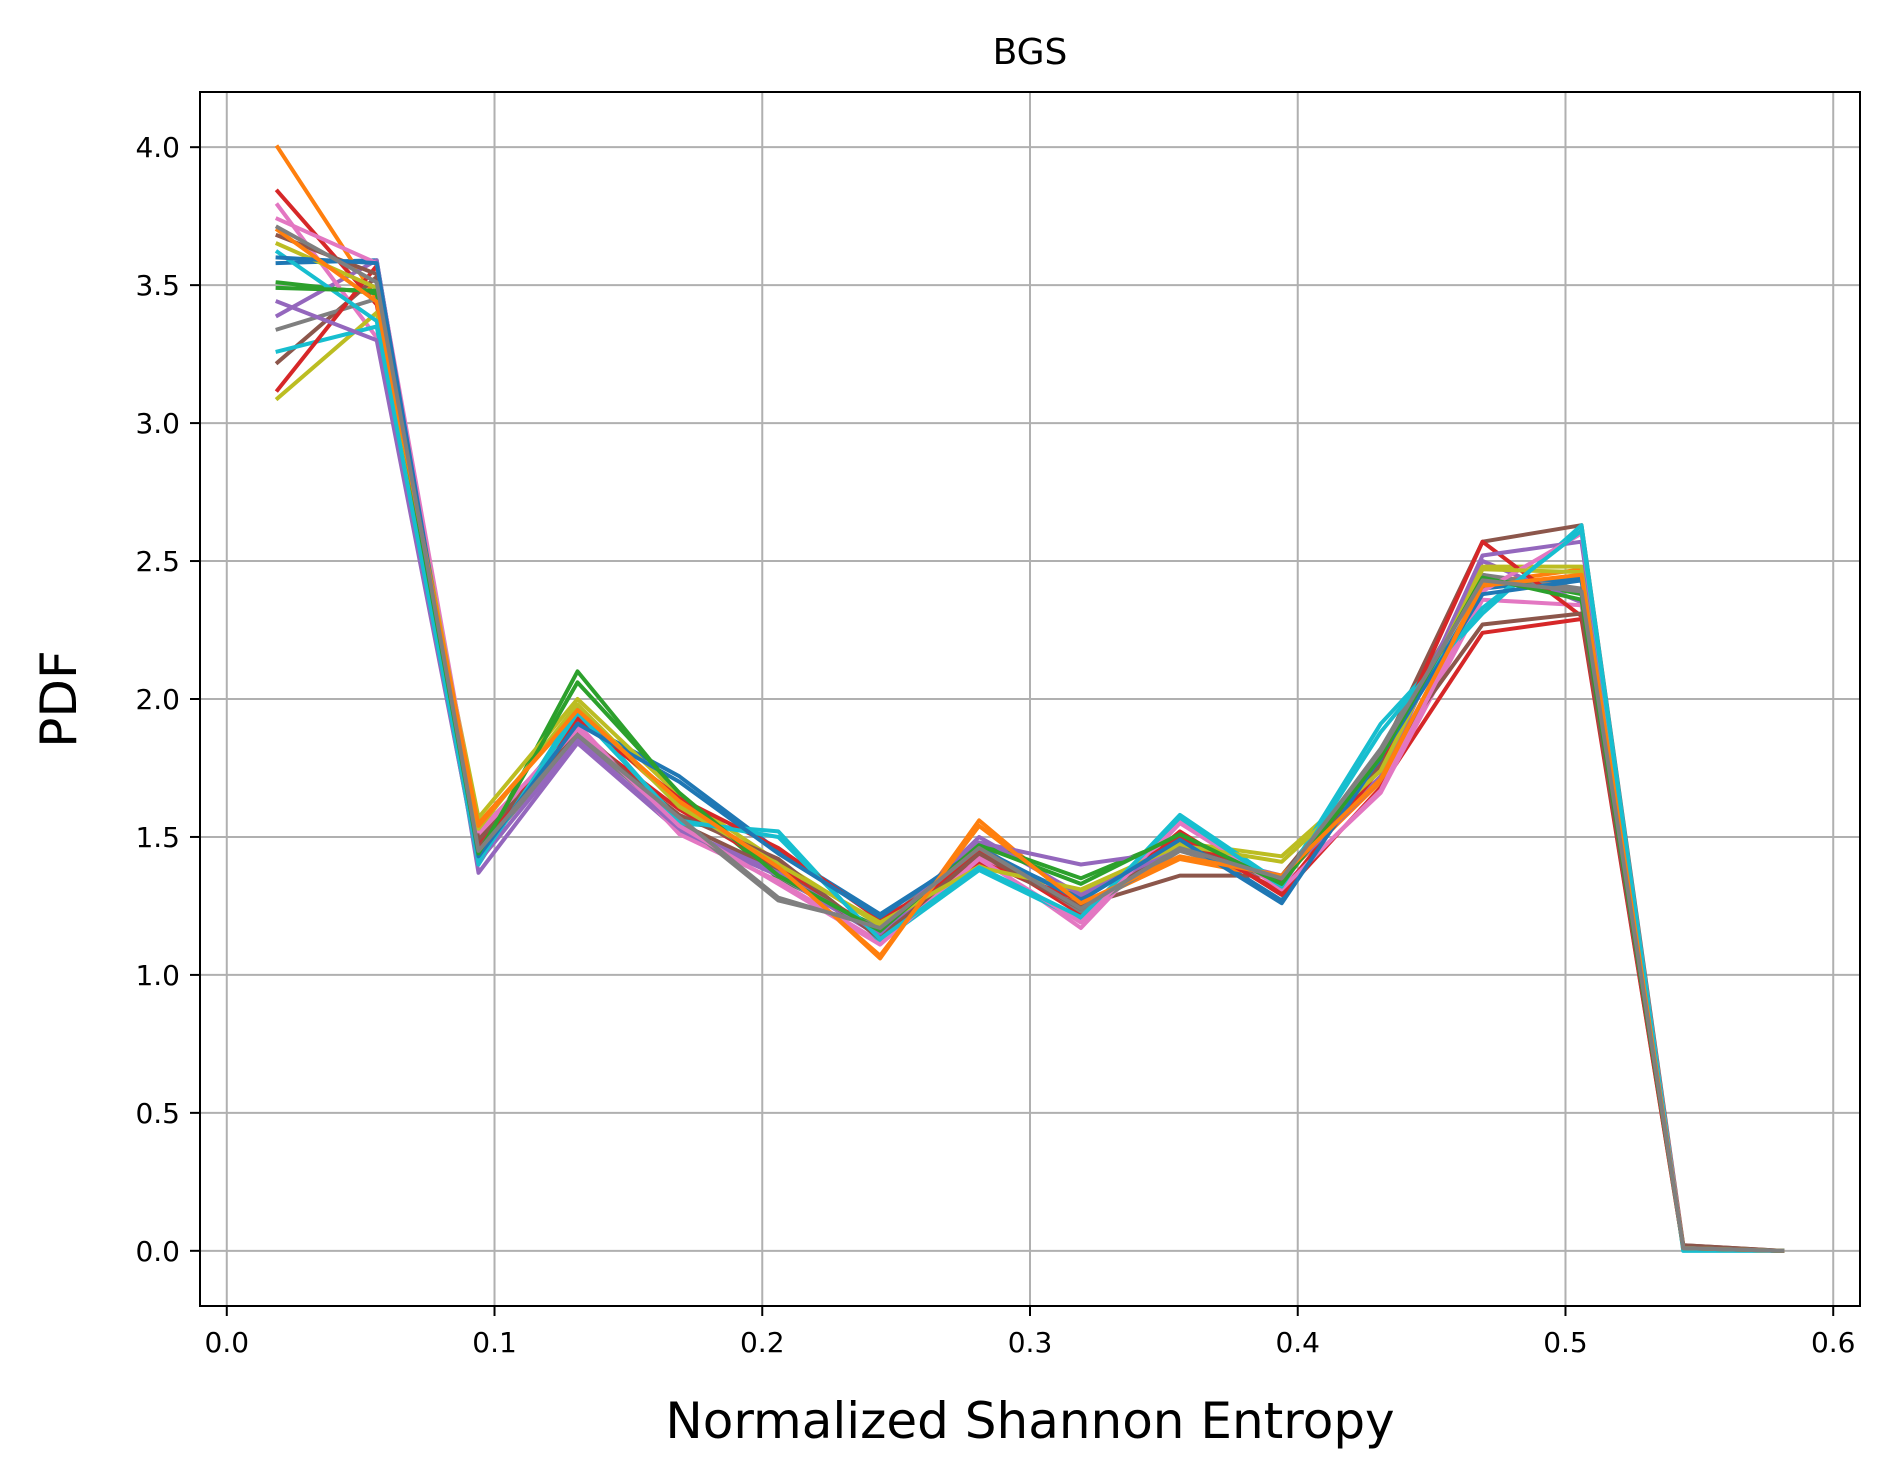  Describe the element at coordinates (1565, 1342) in the screenshot. I see `x-tick-label: 0.5` at that location.